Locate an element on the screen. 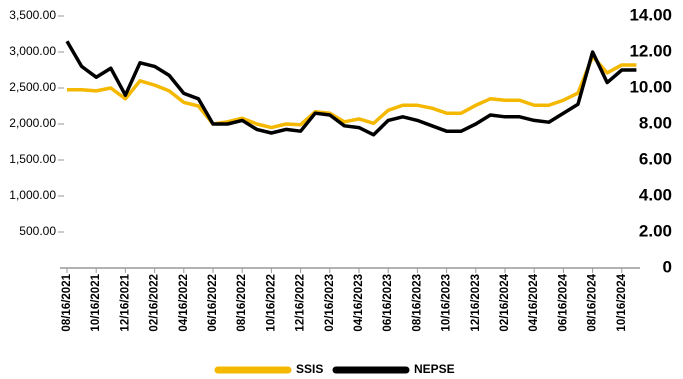 The width and height of the screenshot is (683, 379). legend-label: SSIS is located at coordinates (309, 369).